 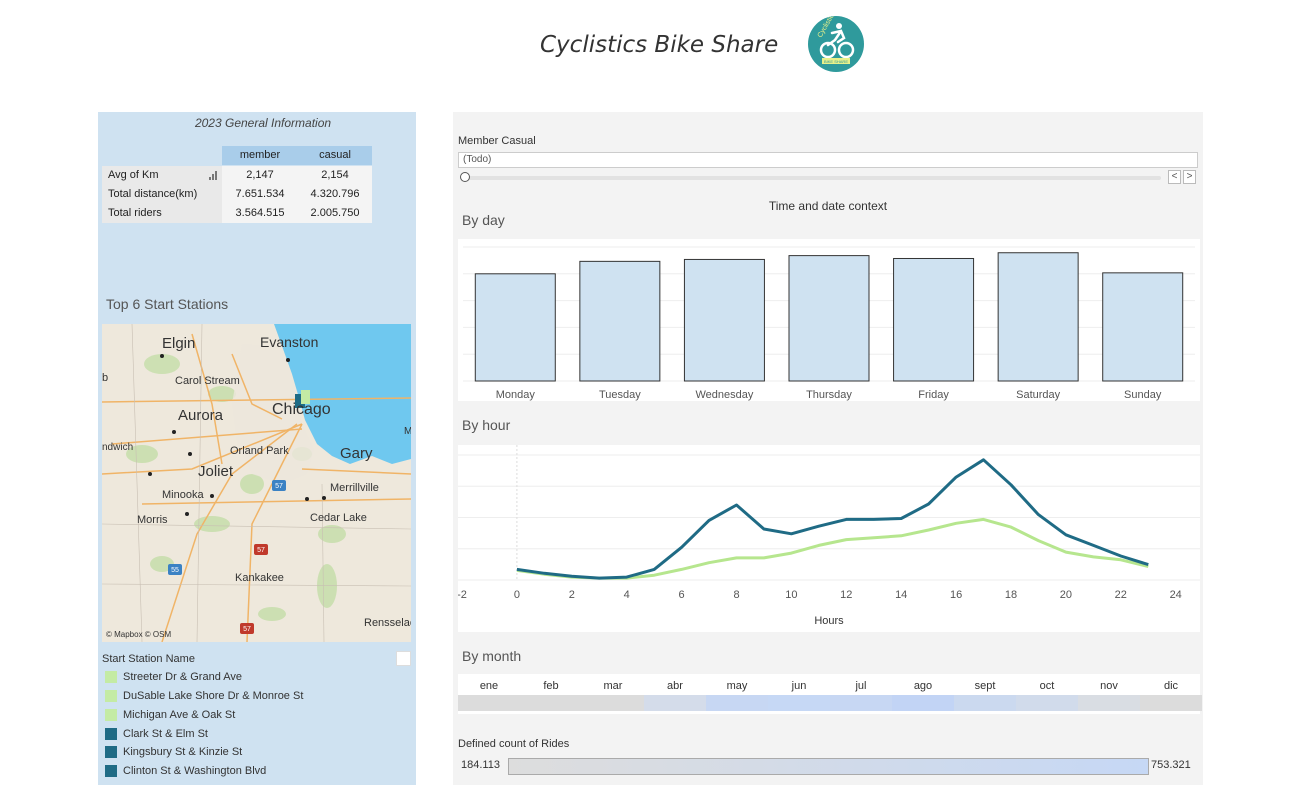 What do you see at coordinates (675, 686) in the screenshot?
I see `month-label: abr` at bounding box center [675, 686].